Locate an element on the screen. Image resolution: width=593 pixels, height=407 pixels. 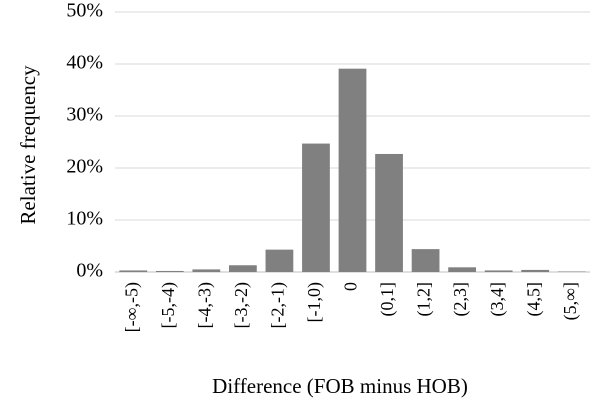
x-tick-label: [-4,-3) is located at coordinates (204, 305).